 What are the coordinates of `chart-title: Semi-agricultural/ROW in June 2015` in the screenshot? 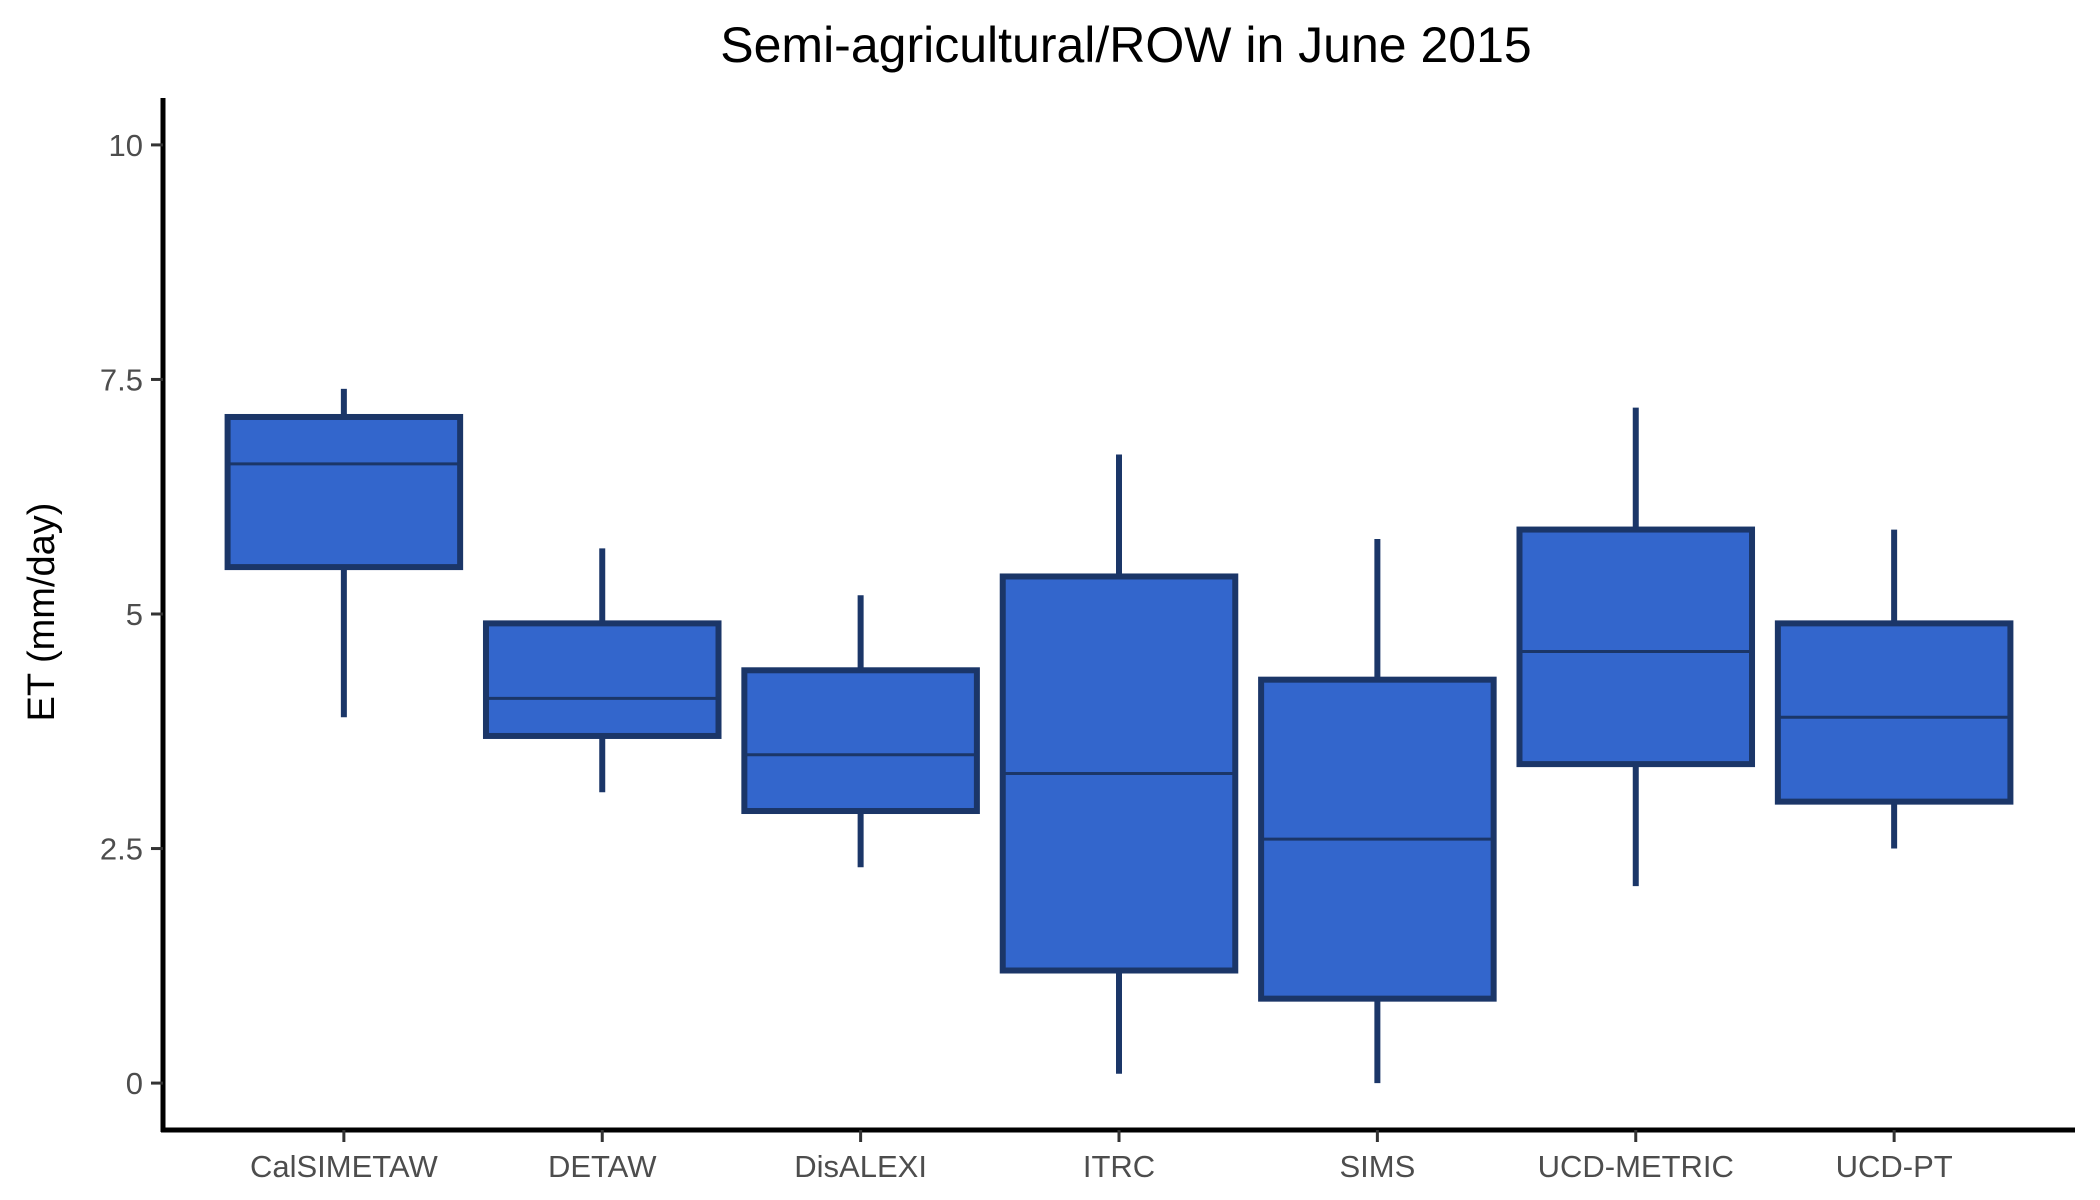 It's located at (1125, 45).